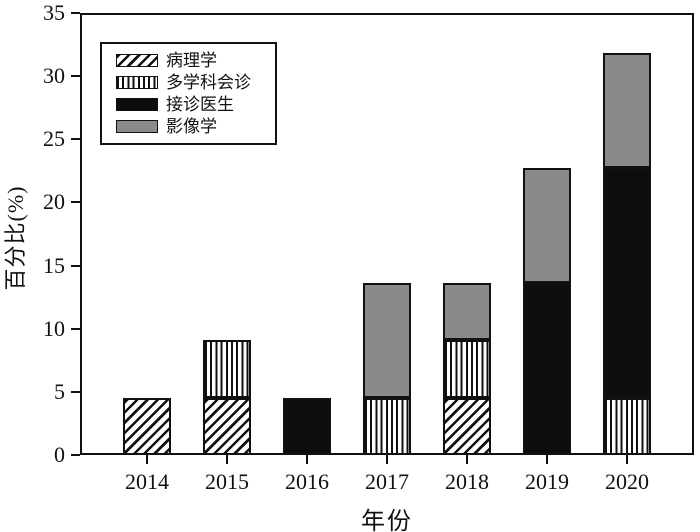 This screenshot has height=532, width=700. Describe the element at coordinates (547, 481) in the screenshot. I see `x-tick-label: 2019` at that location.